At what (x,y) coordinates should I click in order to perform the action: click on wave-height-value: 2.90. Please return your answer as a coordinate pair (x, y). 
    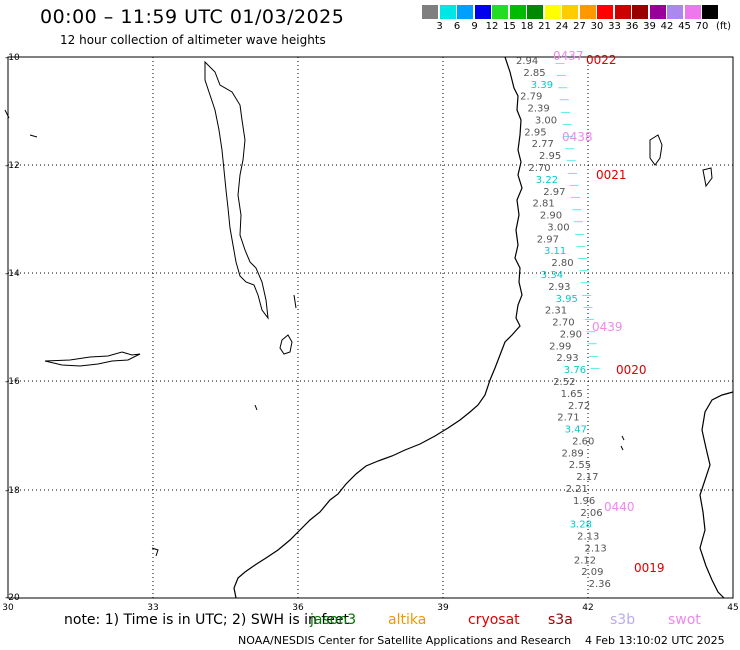
    Looking at the image, I should click on (551, 216).